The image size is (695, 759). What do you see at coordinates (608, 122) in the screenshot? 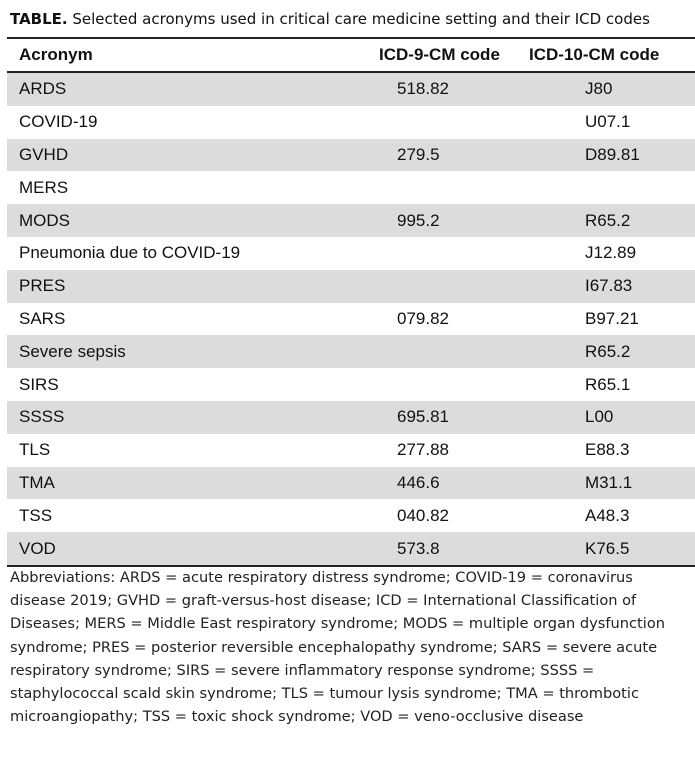
I see `cell-icd10: U07.1` at bounding box center [608, 122].